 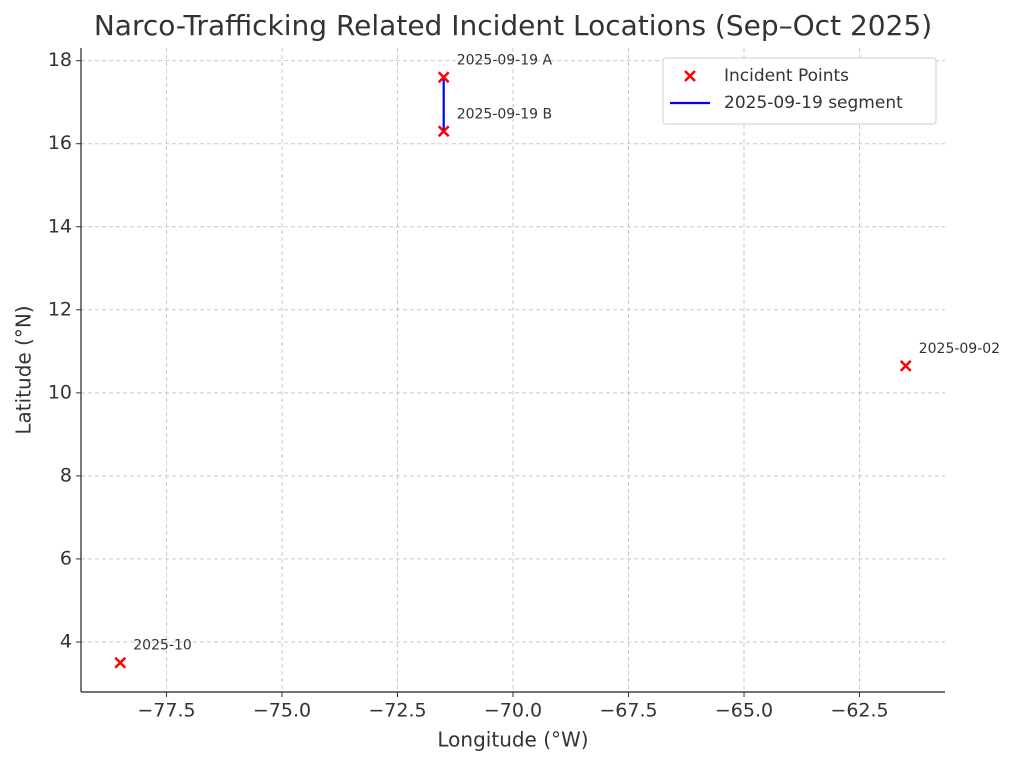 What do you see at coordinates (162, 646) in the screenshot?
I see `point-label: 2025-10` at bounding box center [162, 646].